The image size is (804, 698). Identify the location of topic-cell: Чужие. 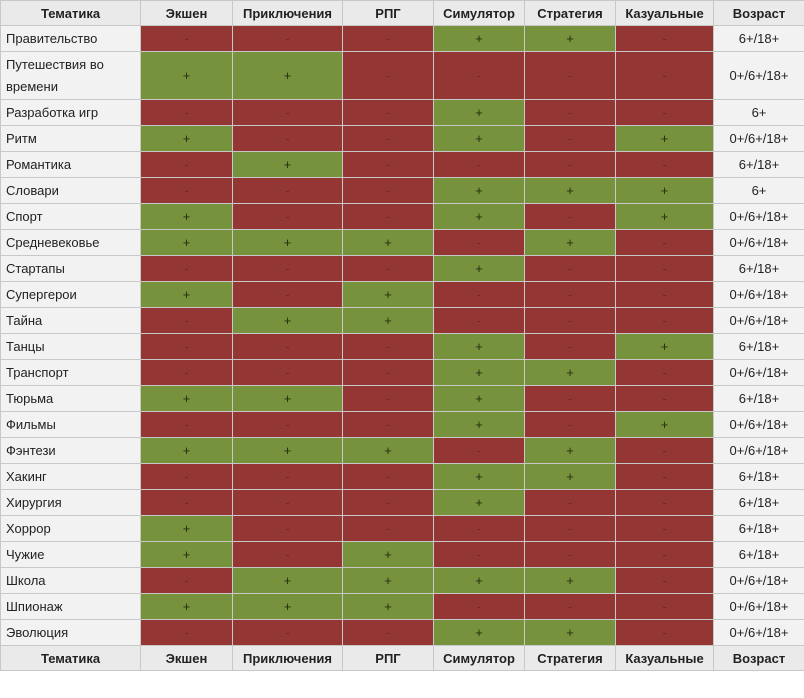
(70, 554).